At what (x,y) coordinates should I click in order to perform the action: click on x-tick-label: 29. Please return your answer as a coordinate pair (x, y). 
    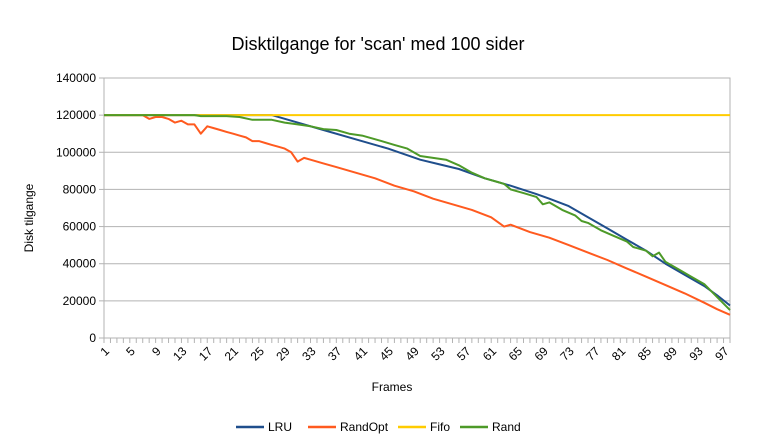
    Looking at the image, I should click on (283, 354).